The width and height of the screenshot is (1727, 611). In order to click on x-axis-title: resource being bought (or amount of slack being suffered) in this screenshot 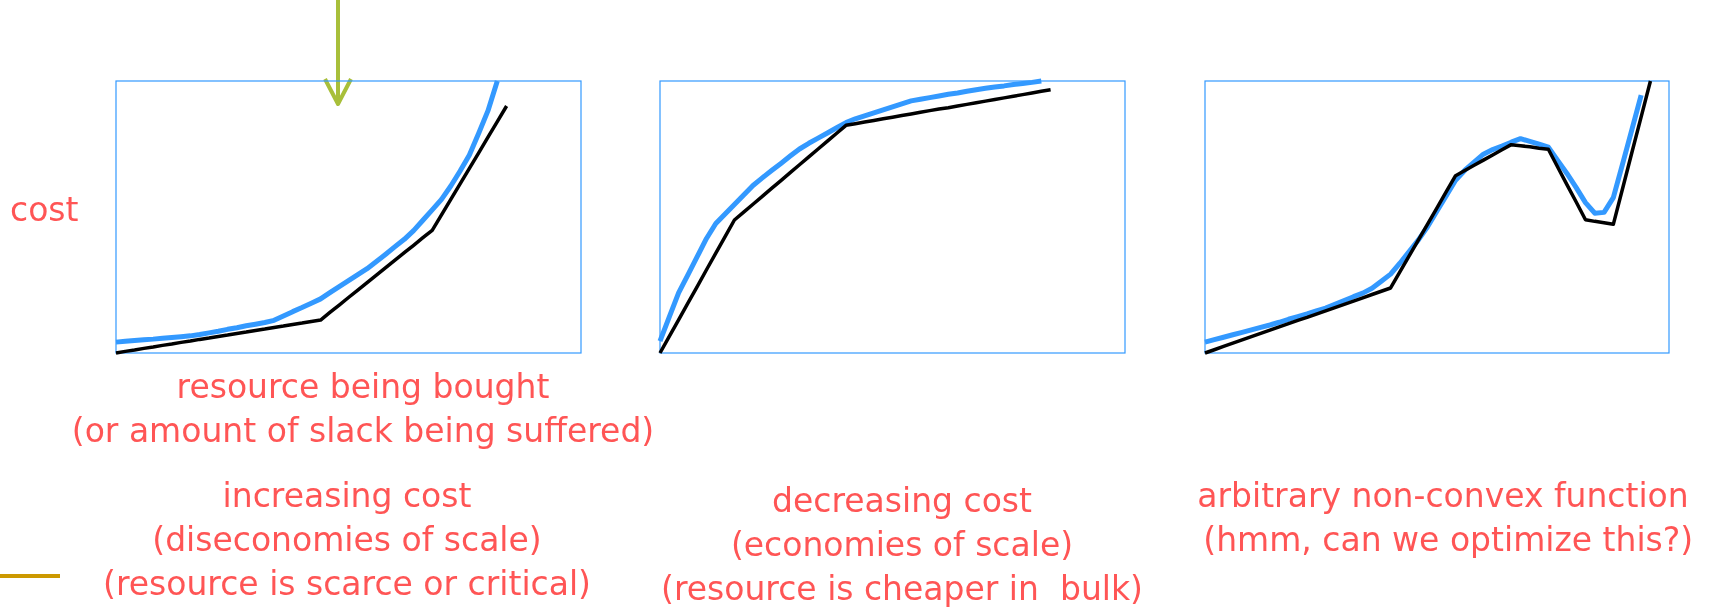, I will do `click(363, 408)`.